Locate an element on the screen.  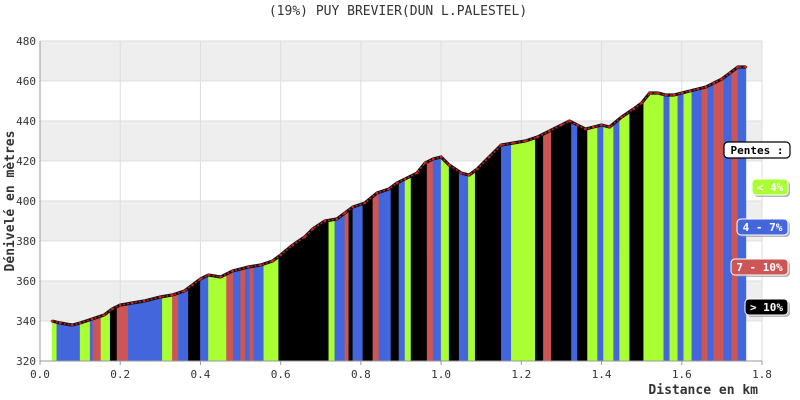
legend-label: < 4% is located at coordinates (770, 187).